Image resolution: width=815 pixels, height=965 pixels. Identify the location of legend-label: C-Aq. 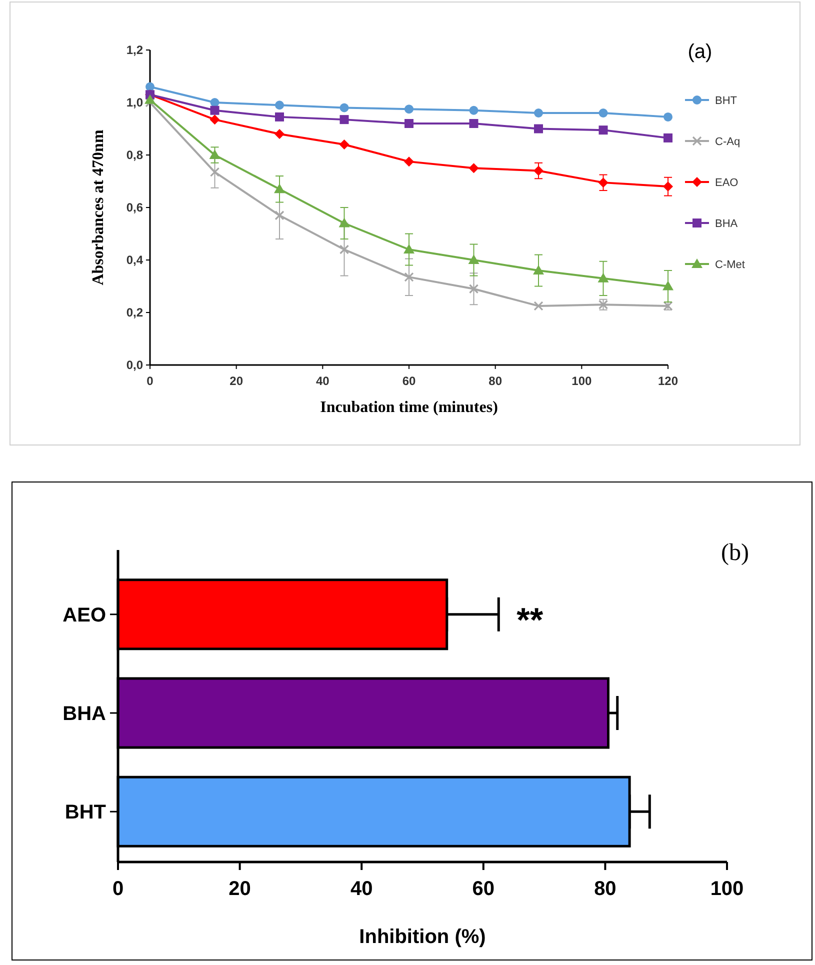
(727, 142).